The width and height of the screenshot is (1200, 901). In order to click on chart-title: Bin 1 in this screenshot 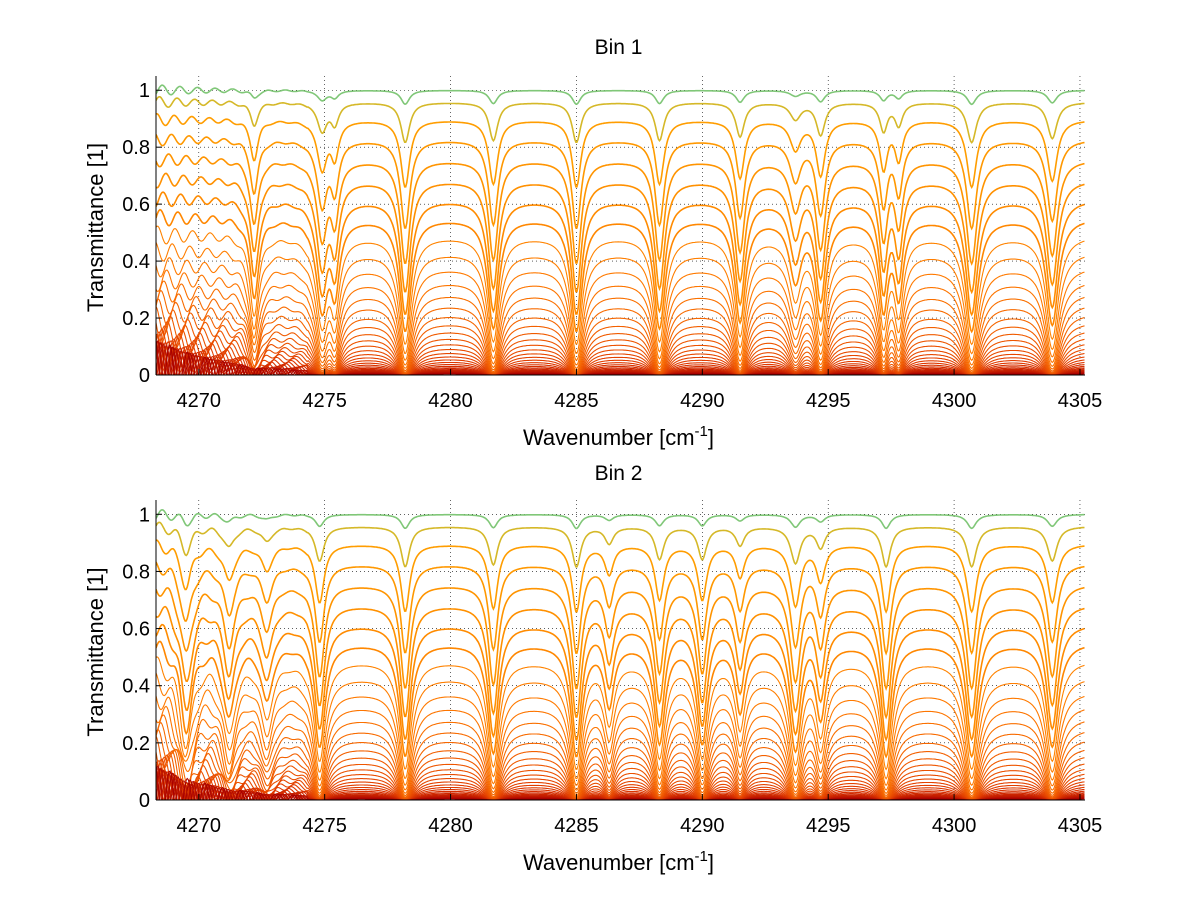, I will do `click(619, 47)`.